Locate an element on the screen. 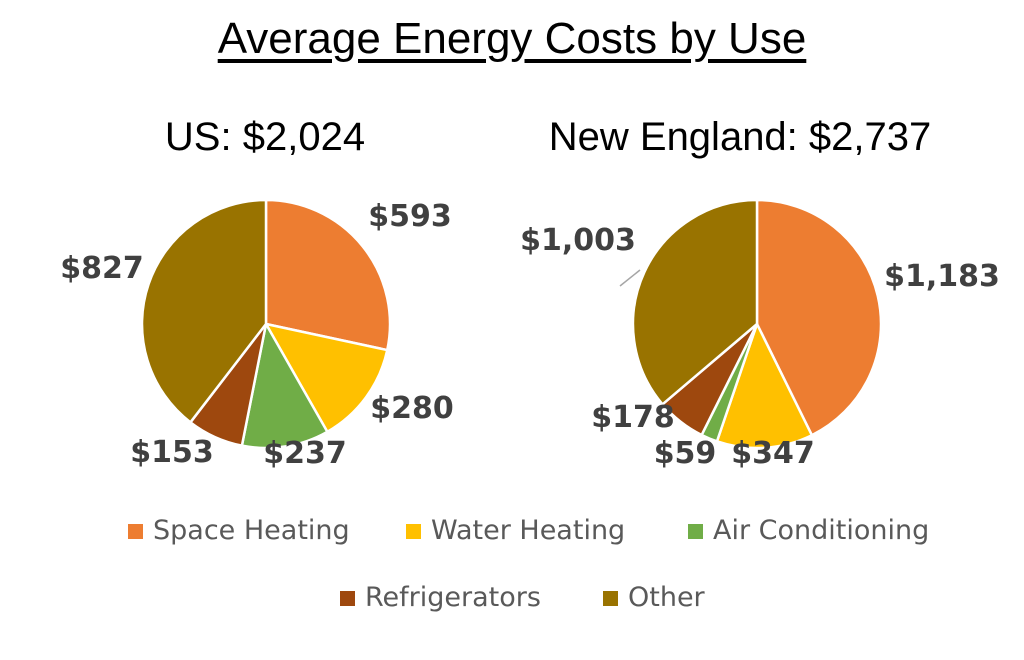 This screenshot has width=1024, height=660. pie1-slice-other is located at coordinates (204, 311).